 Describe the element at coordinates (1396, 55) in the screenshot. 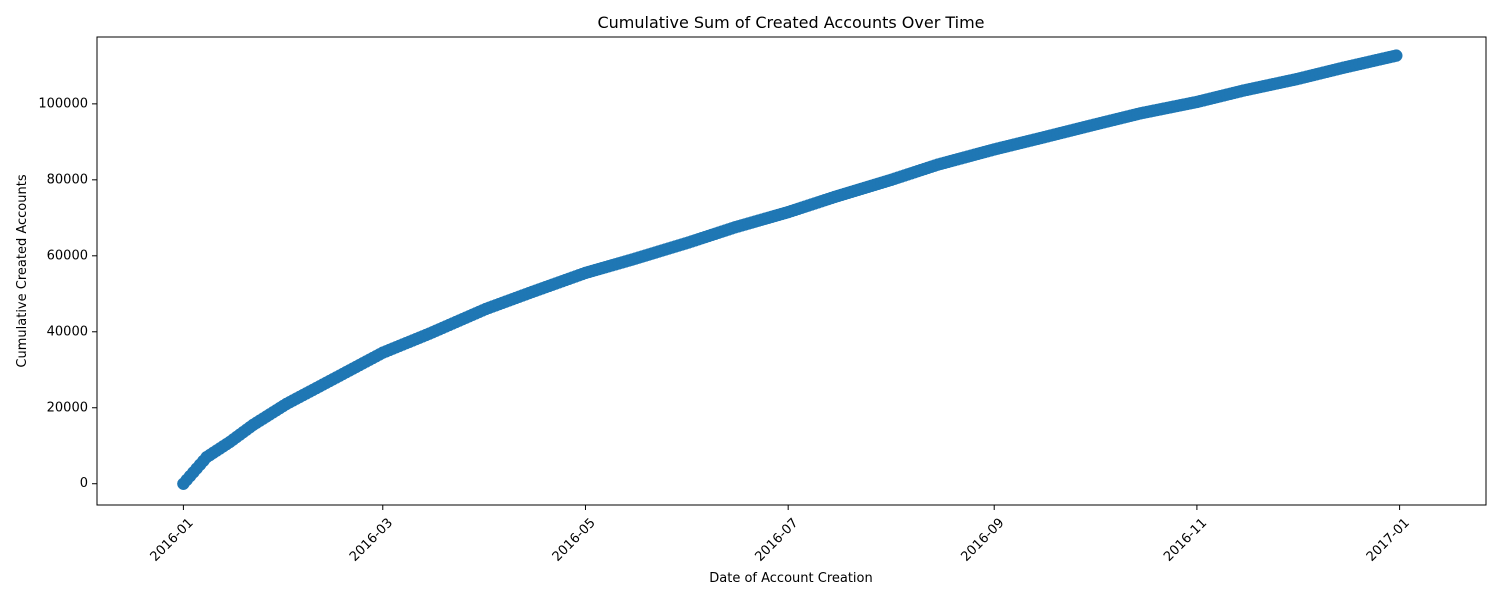

I see `data-point` at that location.